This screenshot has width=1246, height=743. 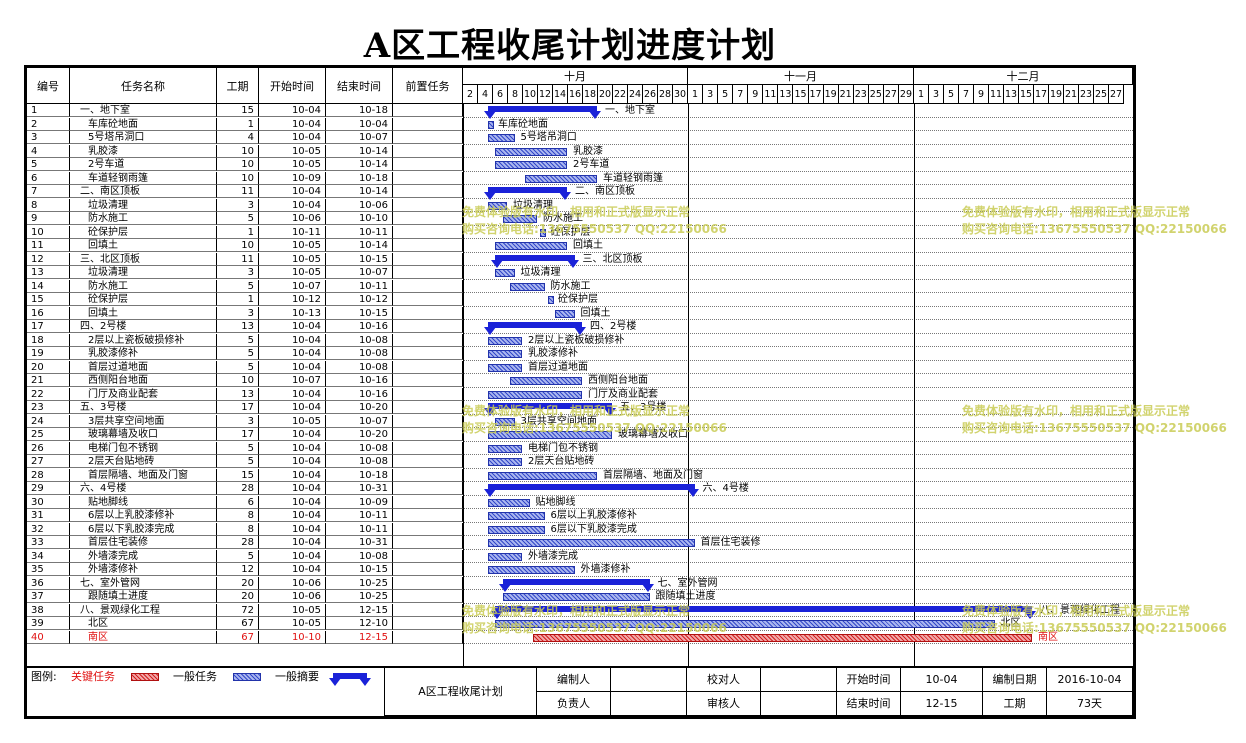 I want to click on cell-start: 10-11, so click(x=292, y=232).